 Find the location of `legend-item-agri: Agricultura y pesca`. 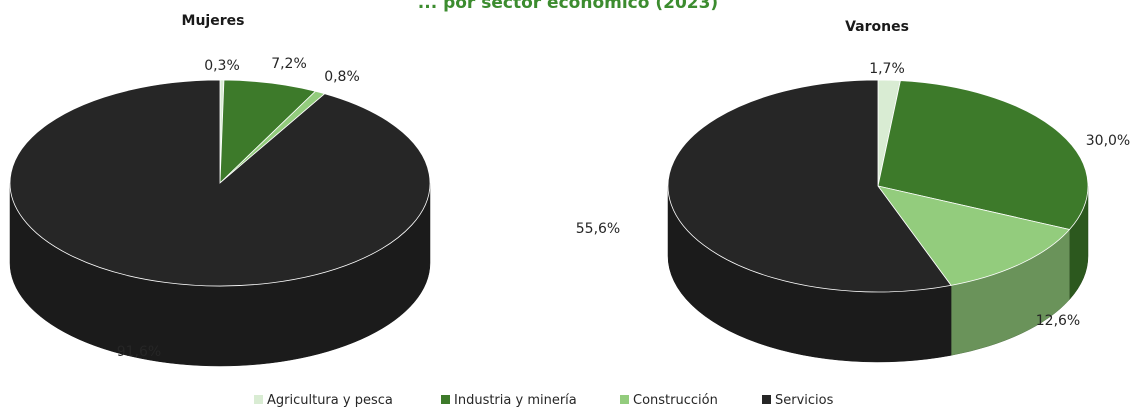

legend-item-agri: Agricultura y pesca is located at coordinates (323, 400).